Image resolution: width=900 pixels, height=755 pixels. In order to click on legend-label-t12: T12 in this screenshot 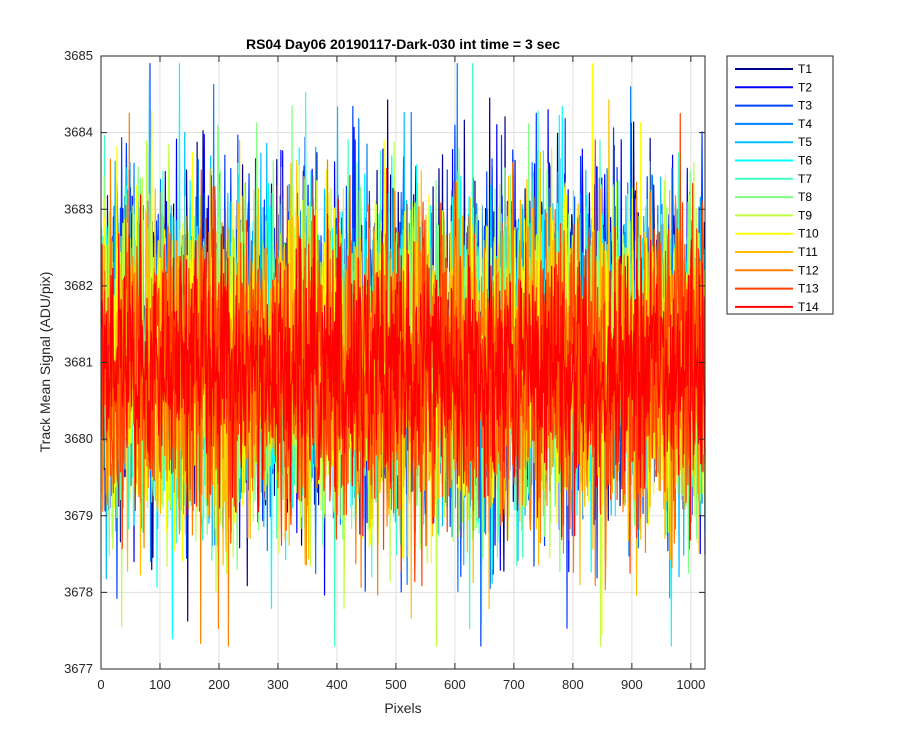, I will do `click(808, 270)`.